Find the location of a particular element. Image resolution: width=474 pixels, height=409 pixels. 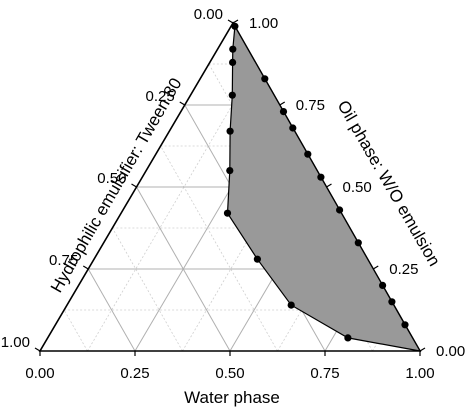

right-tick-label: 0.75 is located at coordinates (310, 105).